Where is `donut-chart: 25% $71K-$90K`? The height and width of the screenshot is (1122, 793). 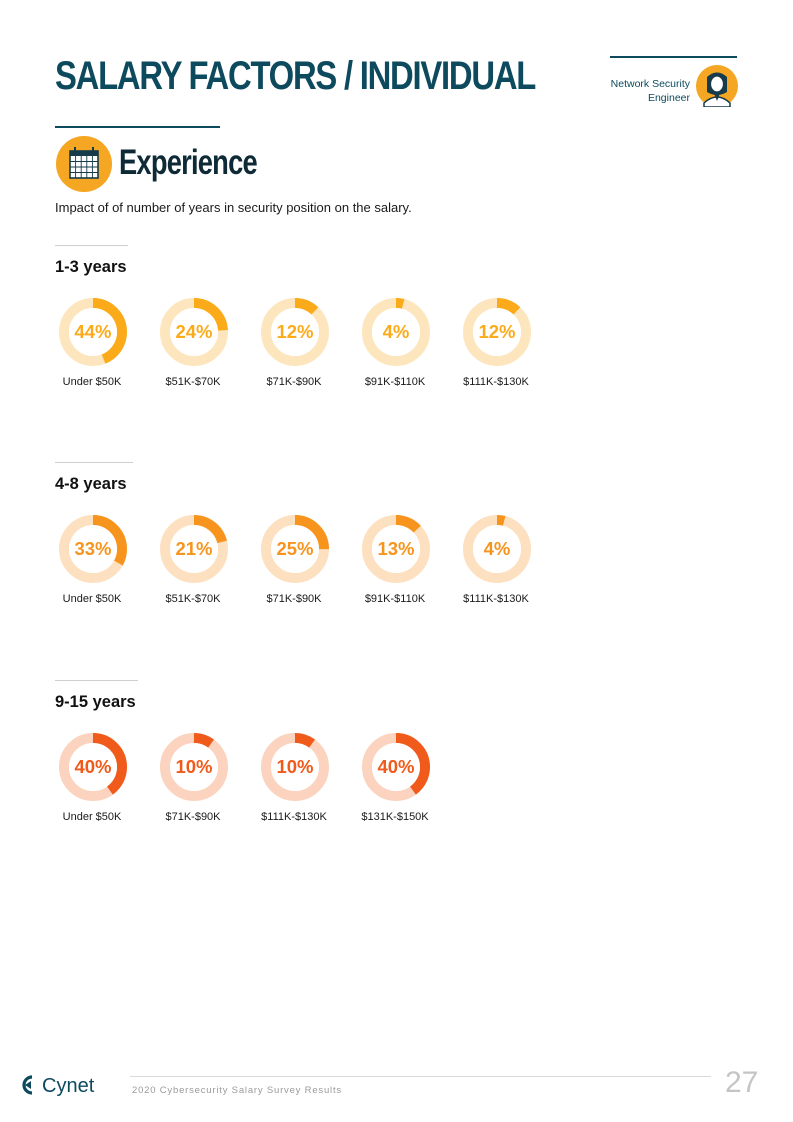
donut-chart: 25% $71K-$90K is located at coordinates (294, 567).